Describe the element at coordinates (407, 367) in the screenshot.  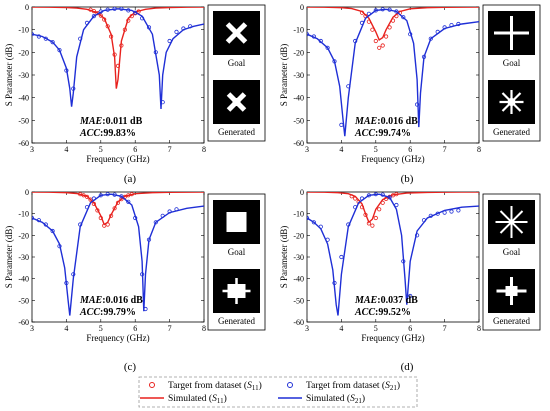
I see `panel-label: (d)` at that location.